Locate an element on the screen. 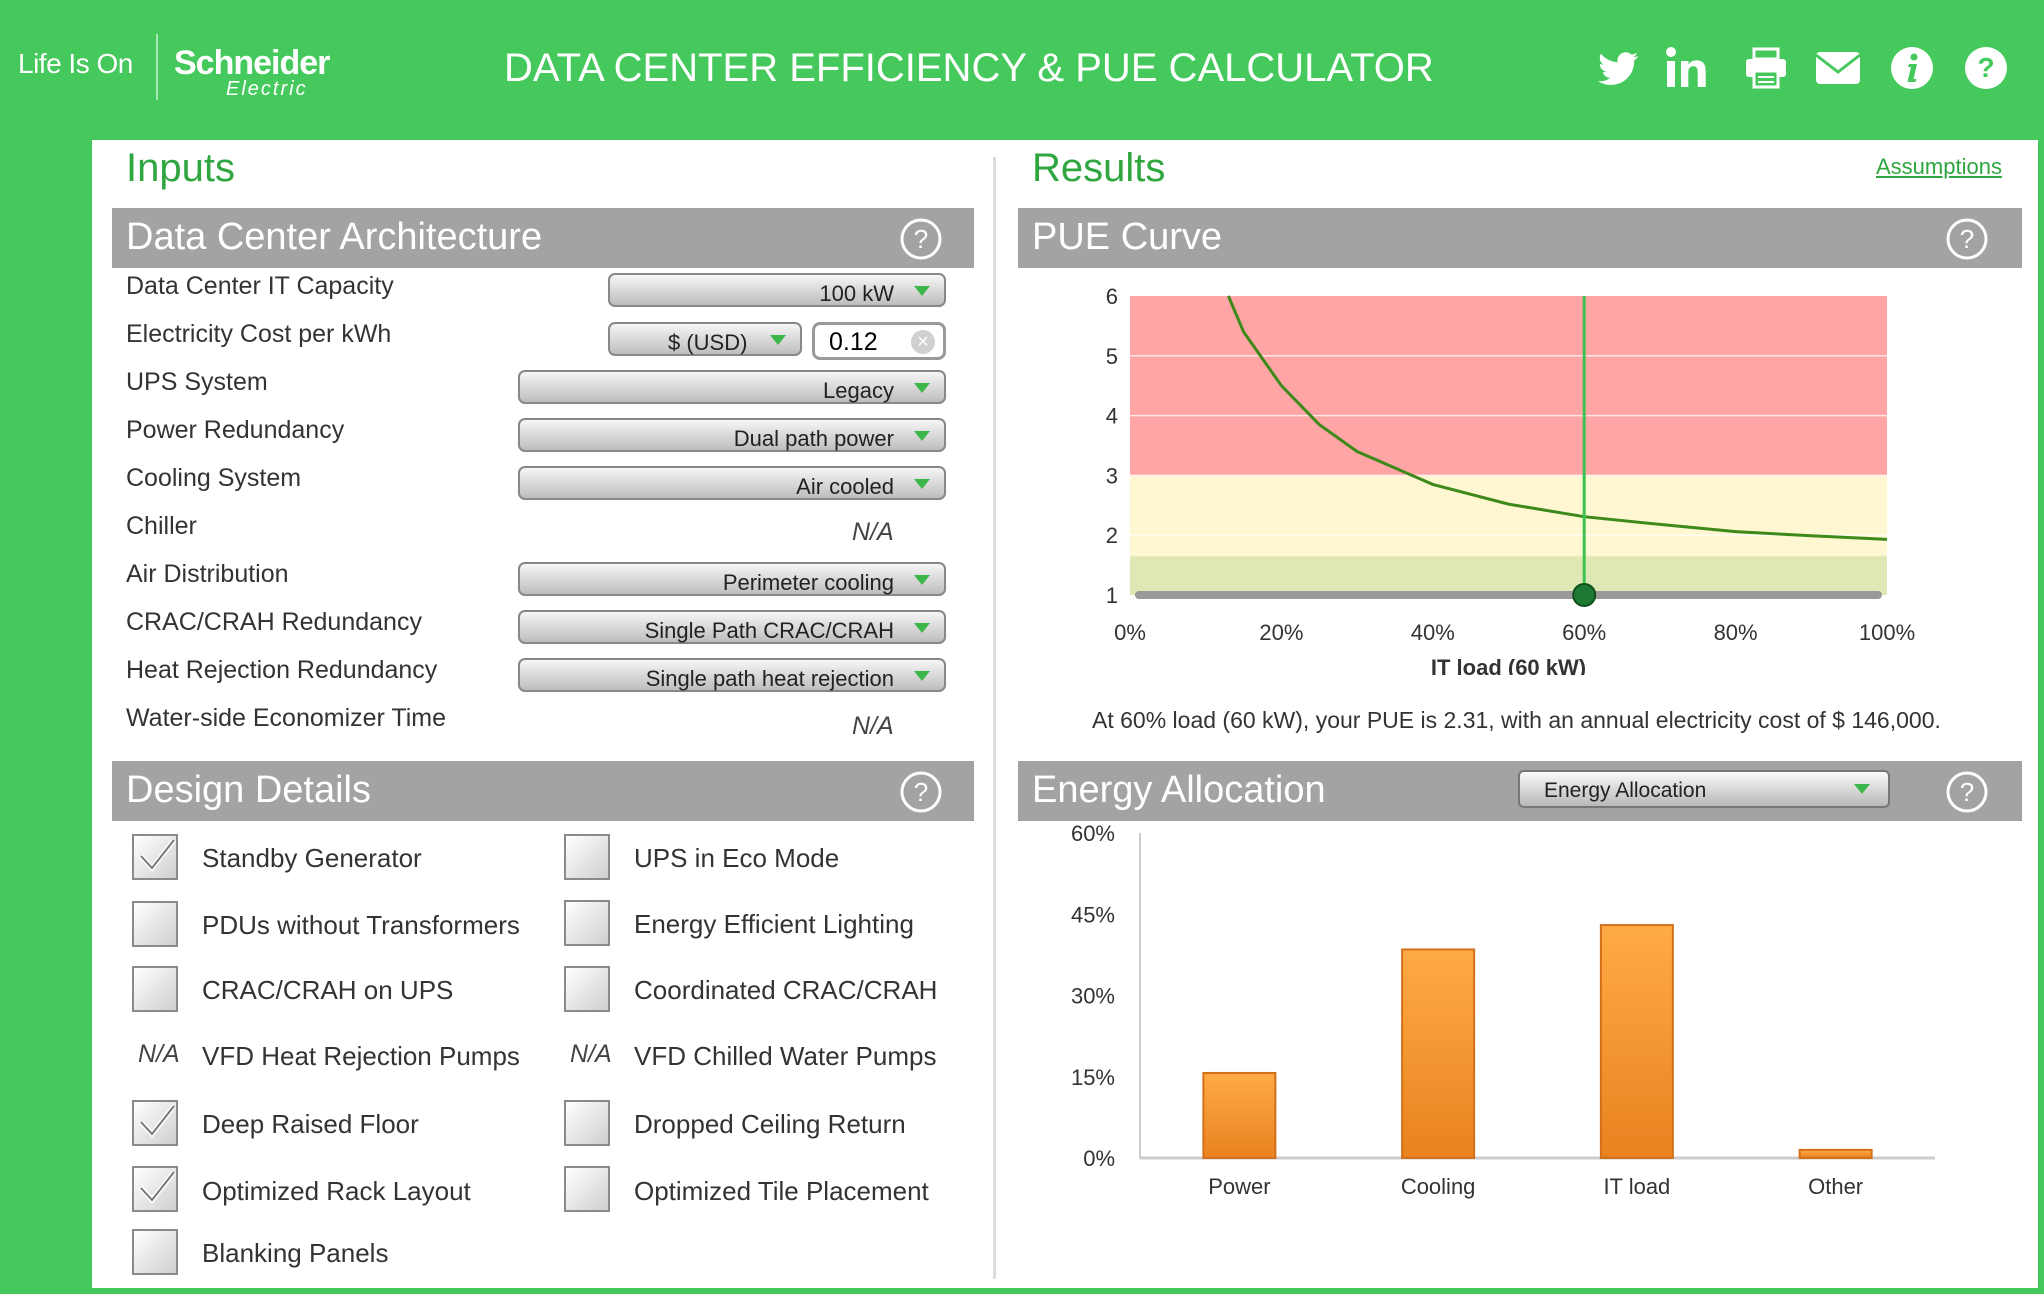 Image resolution: width=2044 pixels, height=1294 pixels. air-distribution-select: Perimeter cooling is located at coordinates (732, 579).